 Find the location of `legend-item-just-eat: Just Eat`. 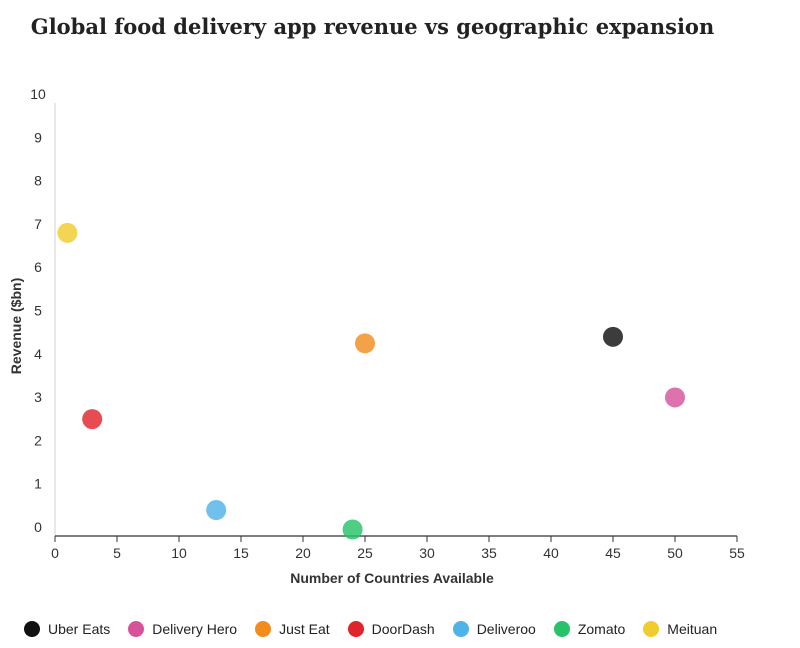

legend-item-just-eat: Just Eat is located at coordinates (292, 629).